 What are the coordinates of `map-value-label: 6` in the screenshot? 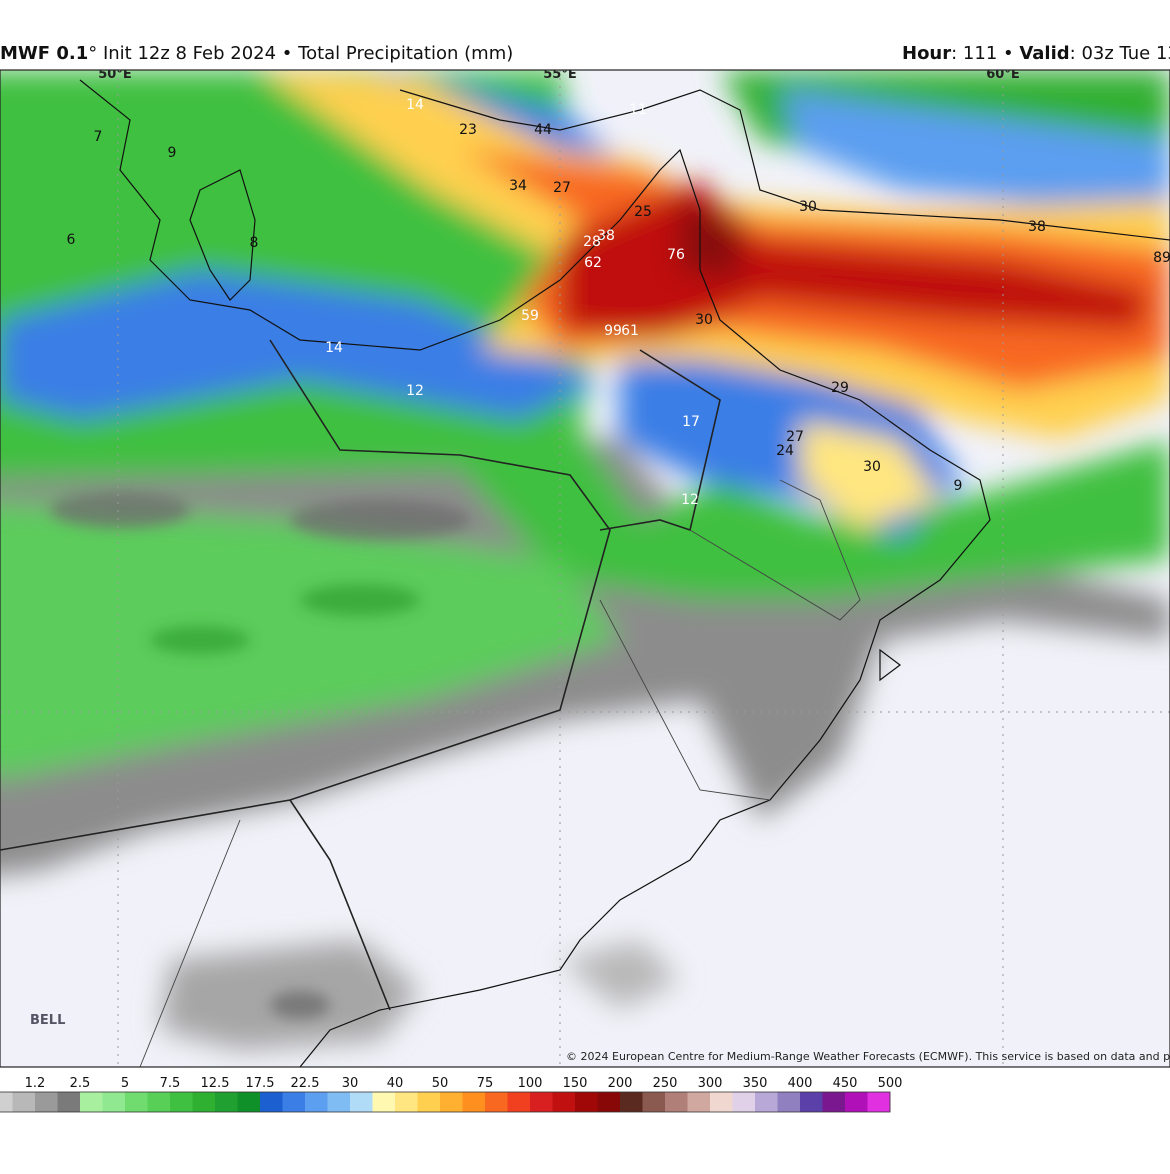 It's located at (71, 240).